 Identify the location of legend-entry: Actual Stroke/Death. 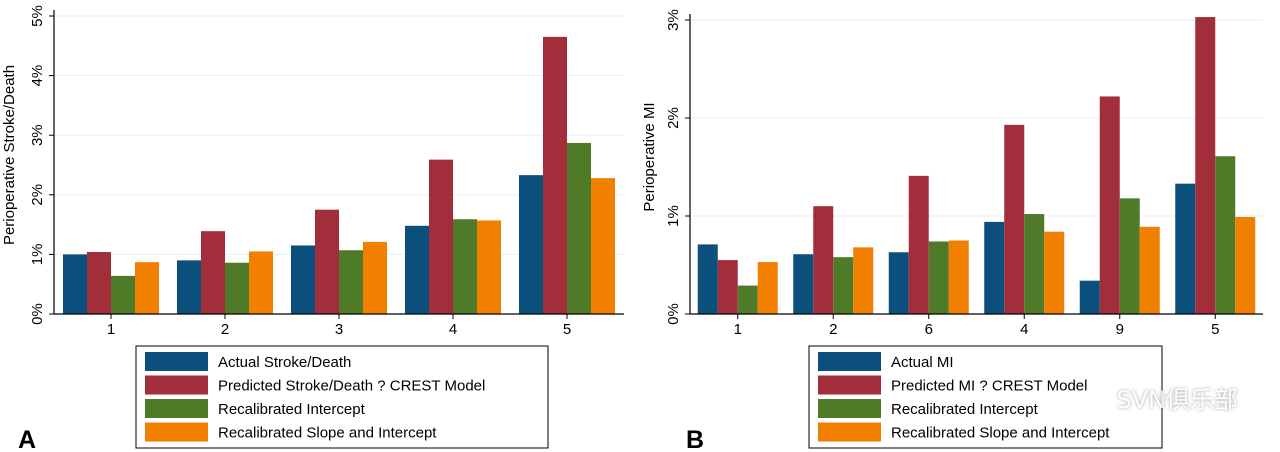
(284, 362).